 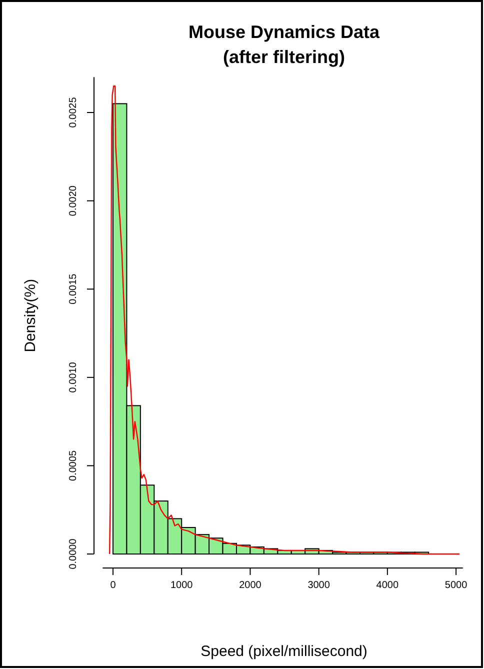 I want to click on chart-title: Mouse Dynamics Data (after filtering), so click(x=284, y=44).